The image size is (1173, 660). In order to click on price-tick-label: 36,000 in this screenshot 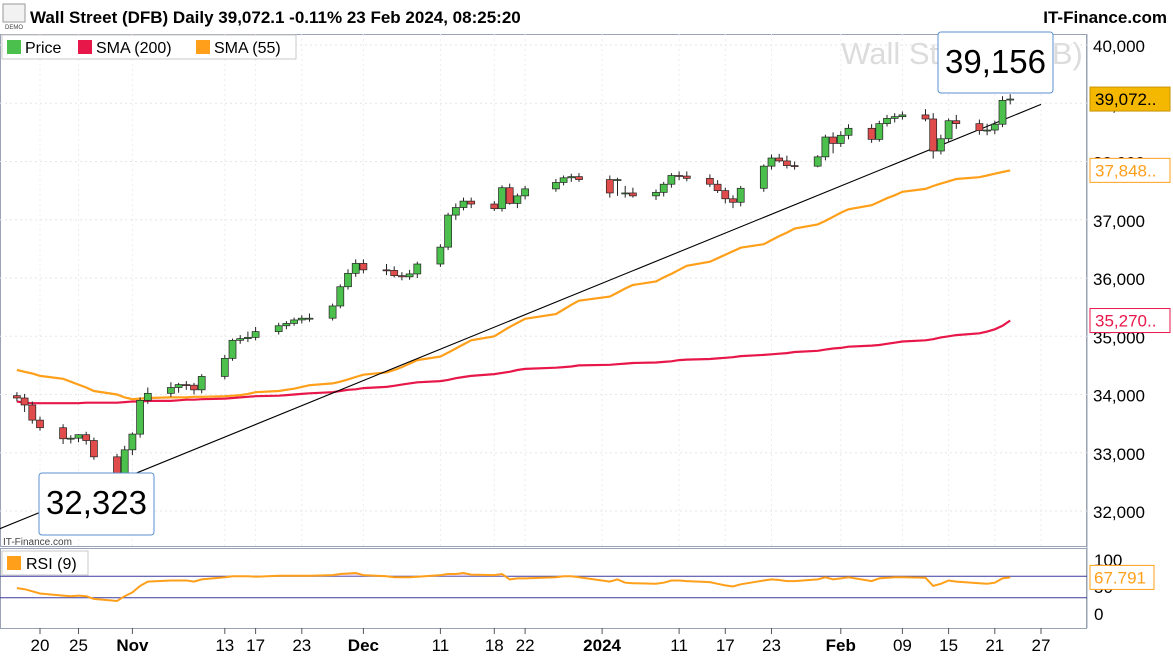, I will do `click(1119, 279)`.